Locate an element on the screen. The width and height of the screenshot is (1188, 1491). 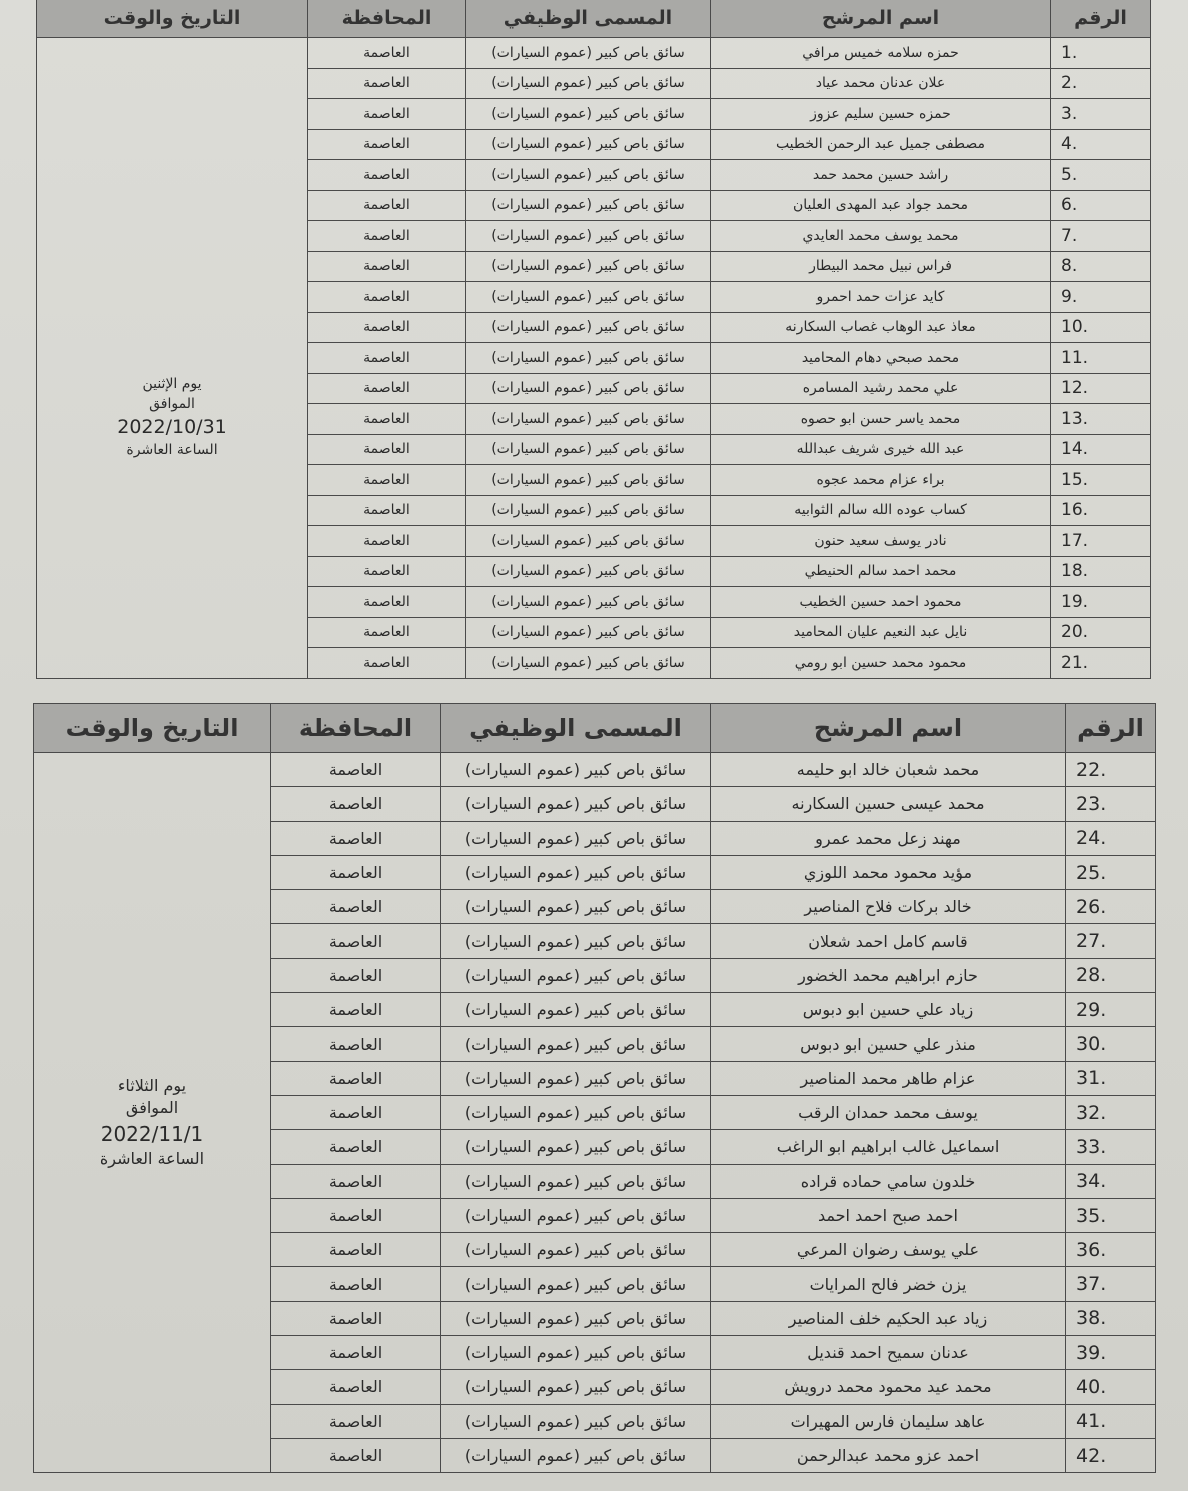
candidate-name: حمزه سلامه خميس مرافي is located at coordinates (880, 53).